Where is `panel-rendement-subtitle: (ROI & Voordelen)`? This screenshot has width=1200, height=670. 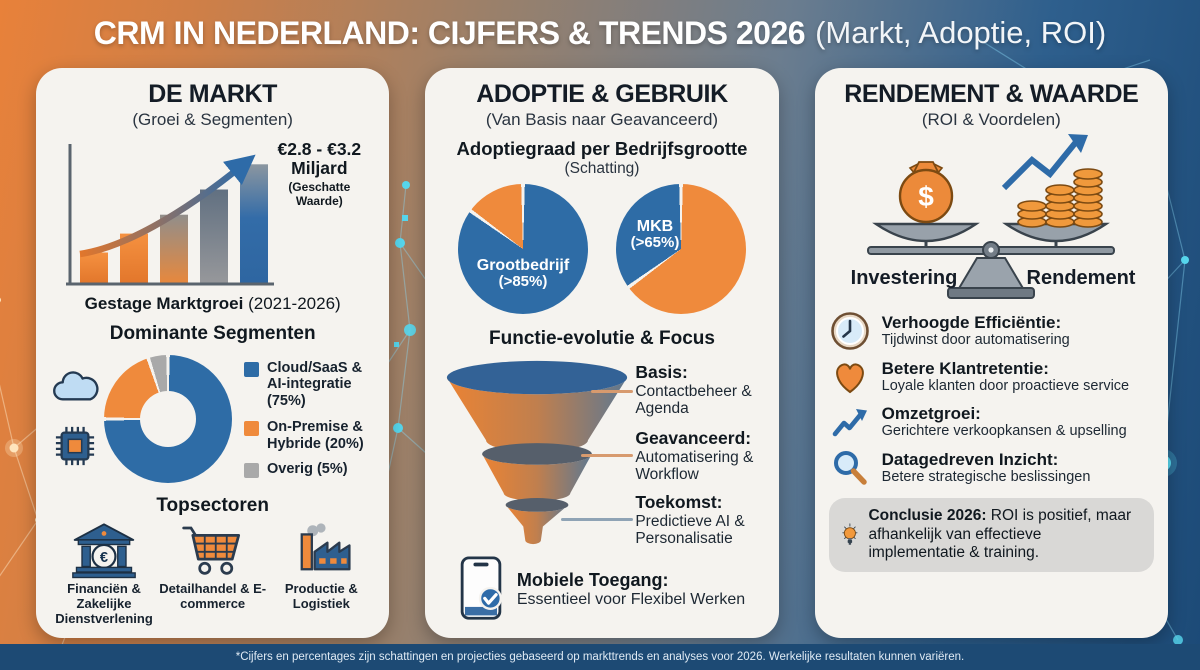 panel-rendement-subtitle: (ROI & Voordelen) is located at coordinates (991, 119).